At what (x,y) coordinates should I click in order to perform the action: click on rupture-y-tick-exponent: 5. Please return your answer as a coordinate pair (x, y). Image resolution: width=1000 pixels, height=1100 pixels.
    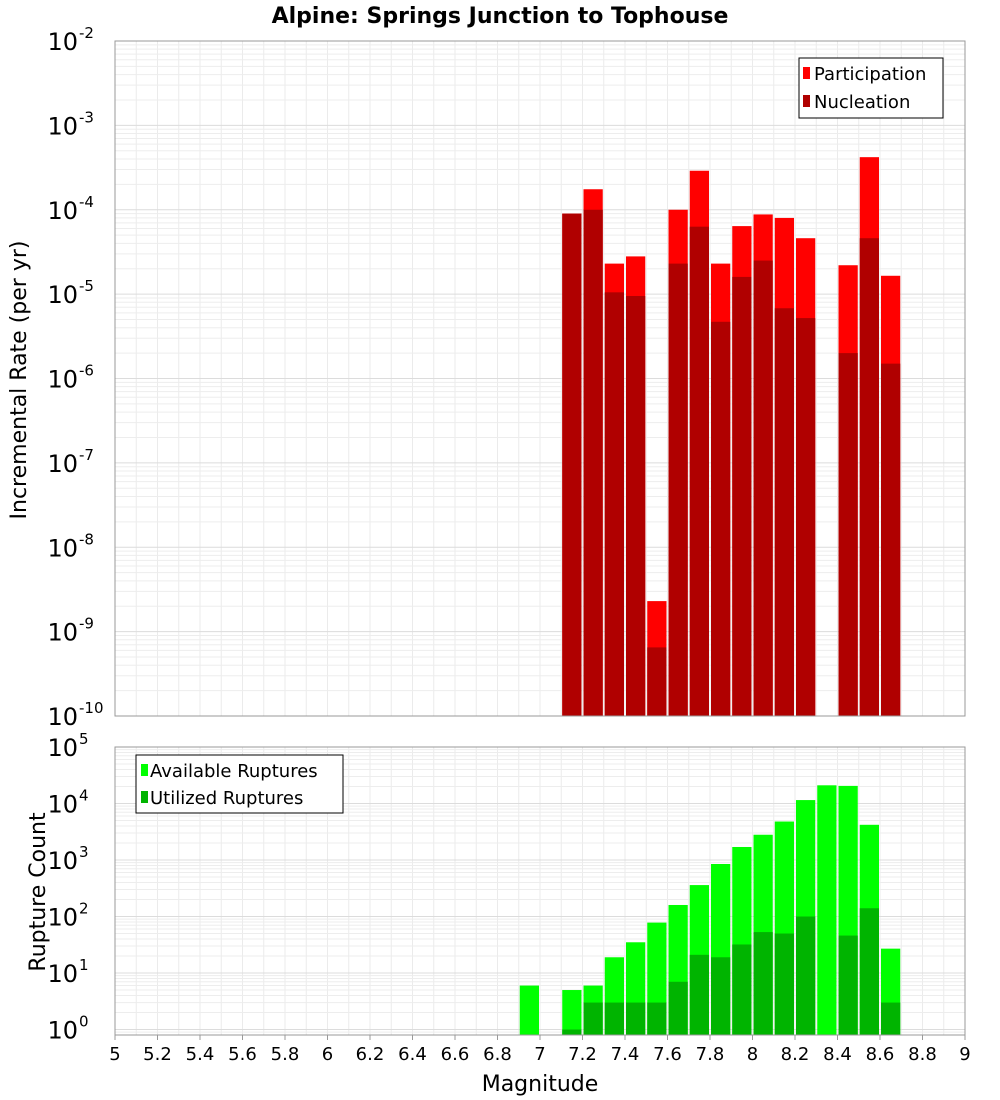
    Looking at the image, I should click on (84, 739).